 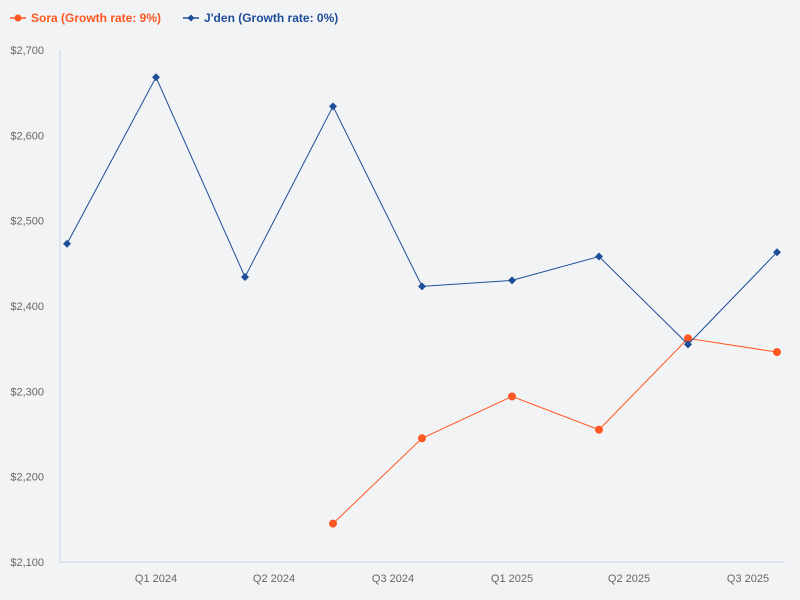 I want to click on y-tick-label: $2,200, so click(x=27, y=478).